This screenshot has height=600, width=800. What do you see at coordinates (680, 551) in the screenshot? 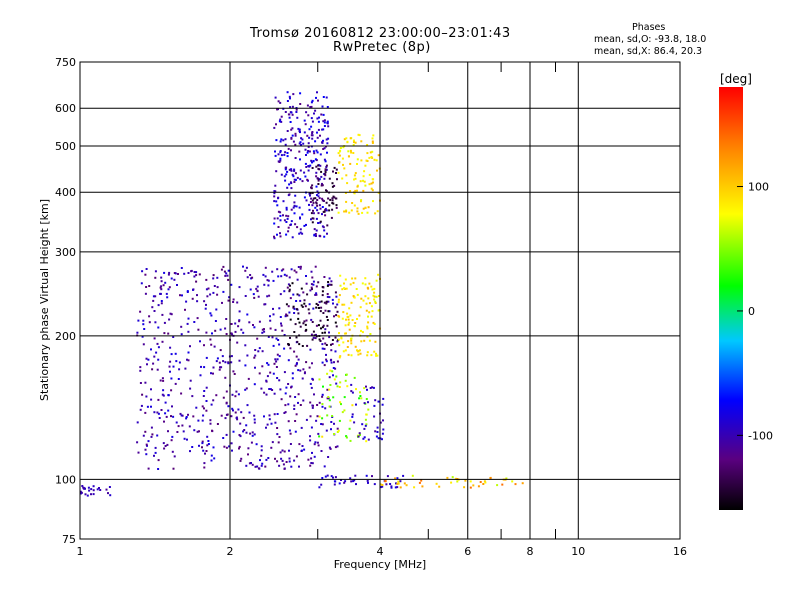
I see `x-tick-label: 16` at bounding box center [680, 551].